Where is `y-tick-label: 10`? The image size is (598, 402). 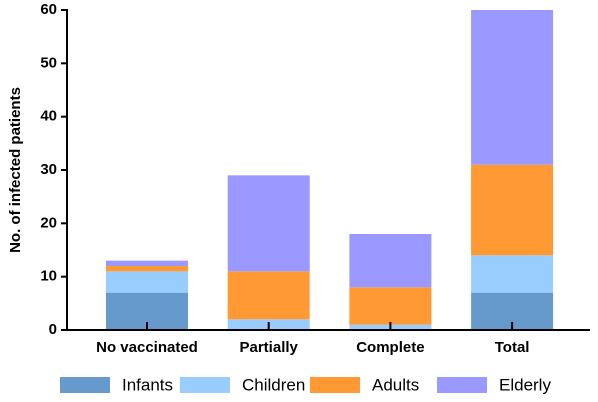 y-tick-label: 10 is located at coordinates (48, 276).